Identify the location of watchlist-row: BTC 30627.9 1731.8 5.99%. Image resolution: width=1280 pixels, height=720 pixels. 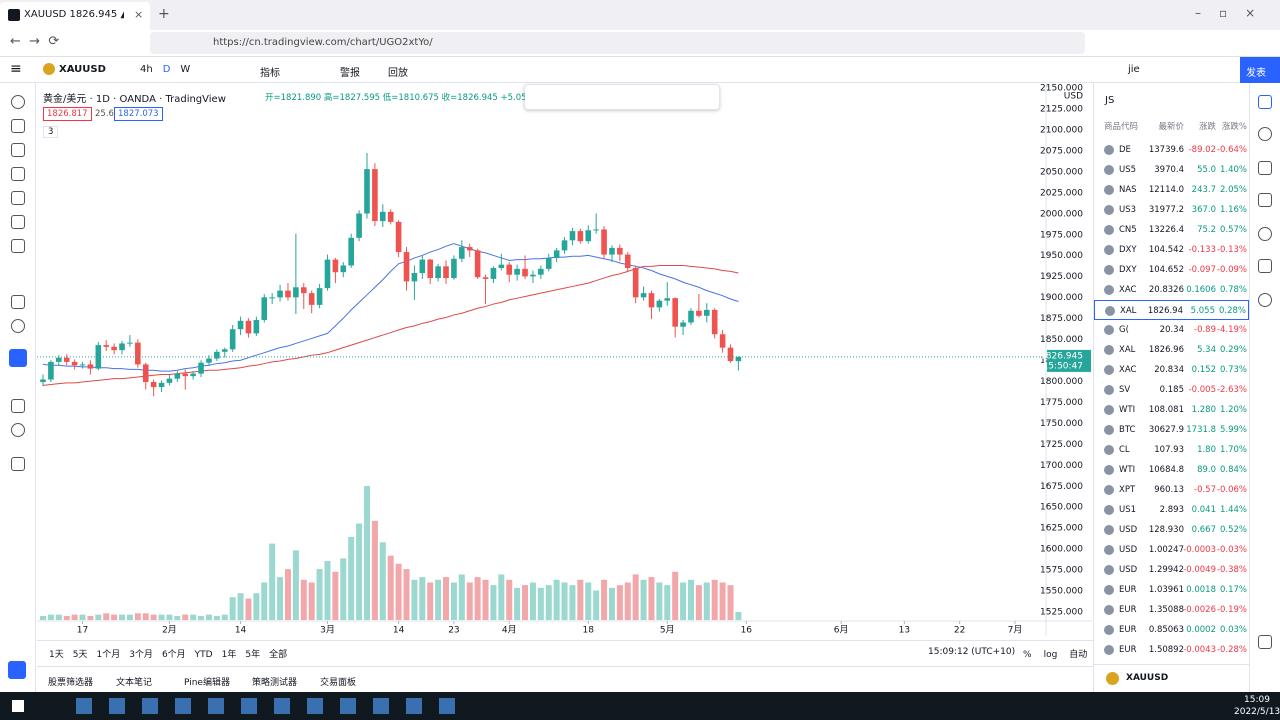
(1171, 430).